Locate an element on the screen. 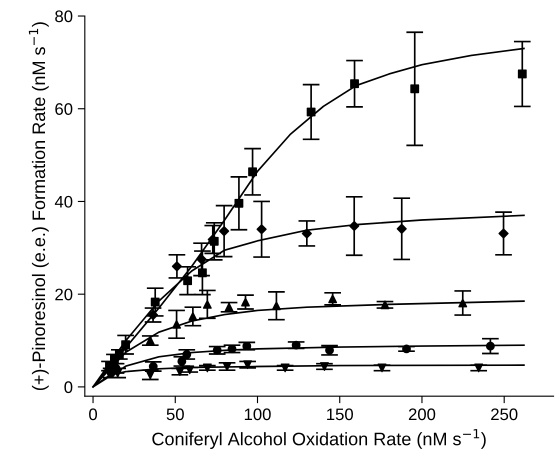  y-tick-label: 80 is located at coordinates (63, 16).